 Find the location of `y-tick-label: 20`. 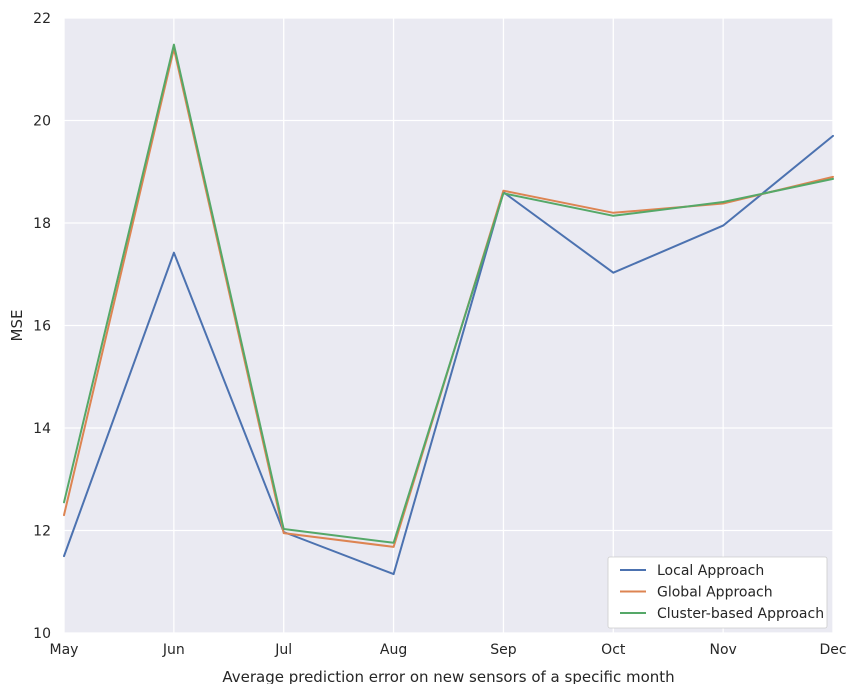

y-tick-label: 20 is located at coordinates (42, 122).